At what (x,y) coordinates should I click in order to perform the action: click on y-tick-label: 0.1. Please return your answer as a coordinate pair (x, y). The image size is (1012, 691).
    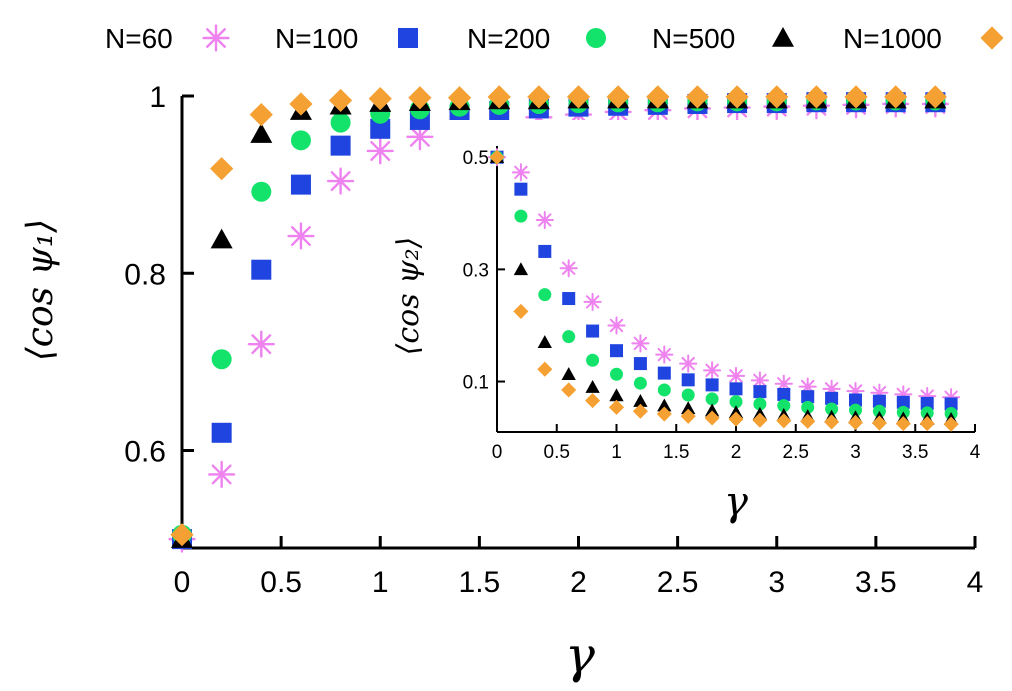
    Looking at the image, I should click on (476, 383).